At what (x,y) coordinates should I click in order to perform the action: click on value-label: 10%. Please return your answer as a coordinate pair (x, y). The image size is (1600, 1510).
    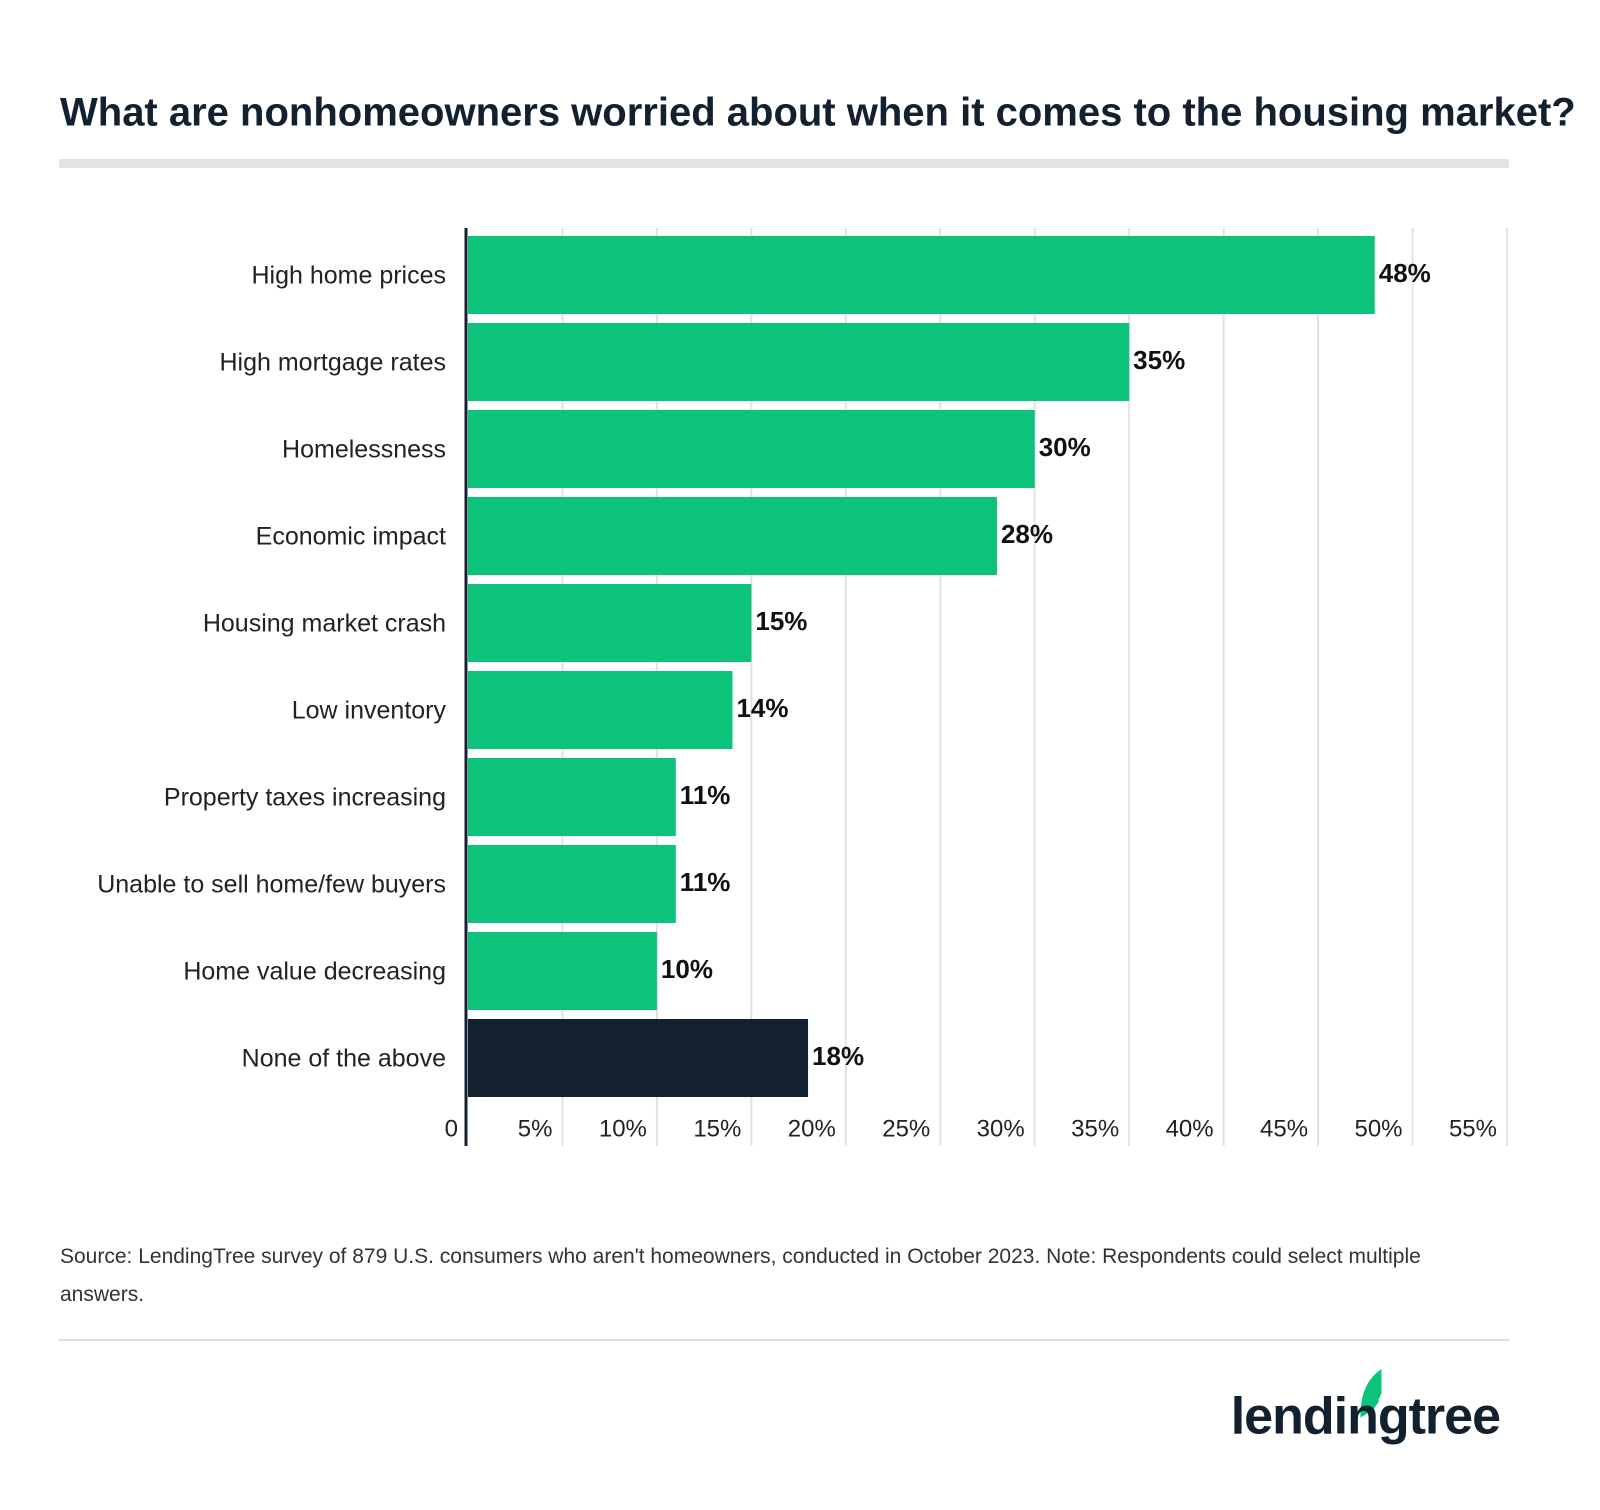
    Looking at the image, I should click on (687, 969).